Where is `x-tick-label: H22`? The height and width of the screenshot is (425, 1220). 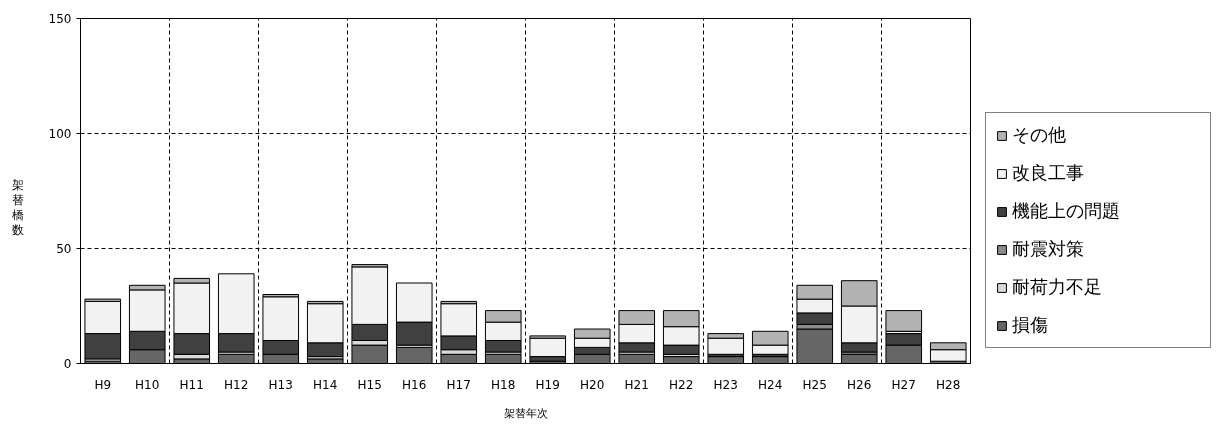 x-tick-label: H22 is located at coordinates (681, 384).